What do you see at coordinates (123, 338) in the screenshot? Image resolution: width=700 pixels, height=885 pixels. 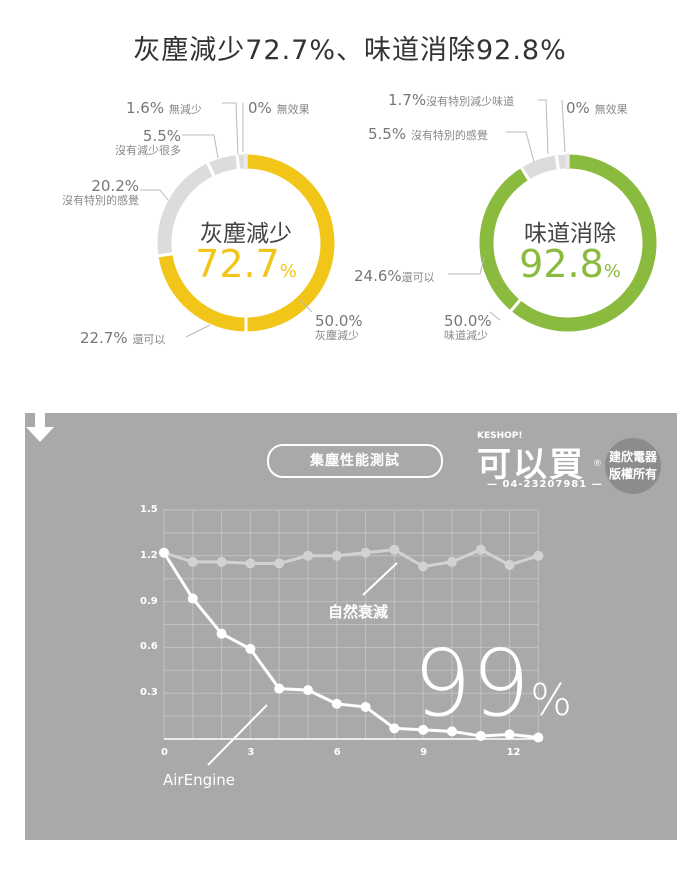 I see `label-dust-ok: 22.7% 還可以` at bounding box center [123, 338].